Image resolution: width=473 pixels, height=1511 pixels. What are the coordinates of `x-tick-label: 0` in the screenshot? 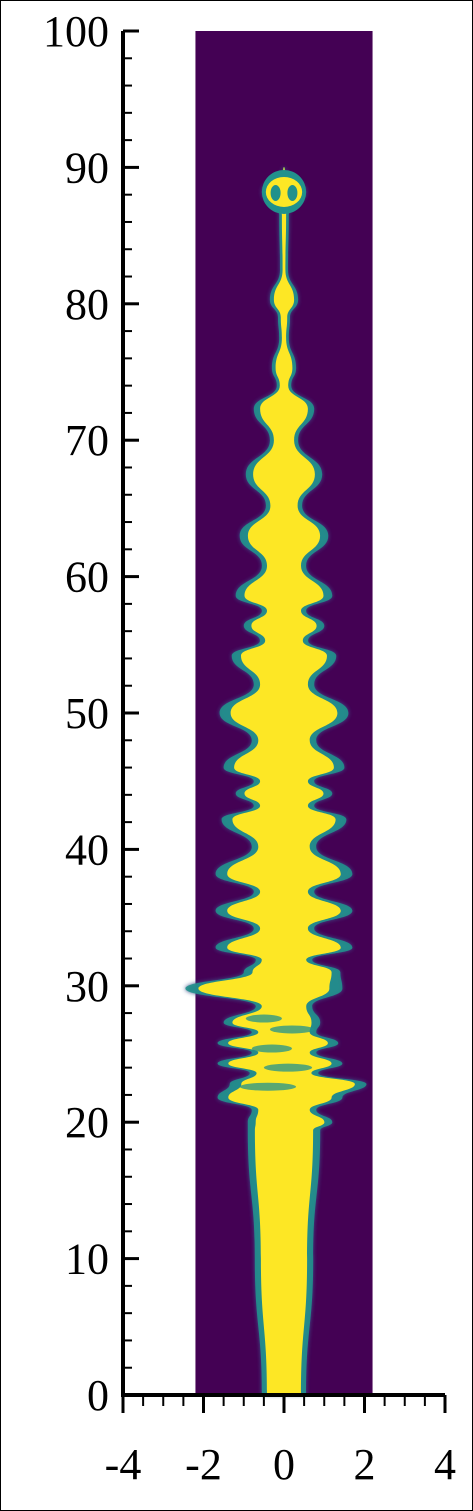 It's located at (284, 1464).